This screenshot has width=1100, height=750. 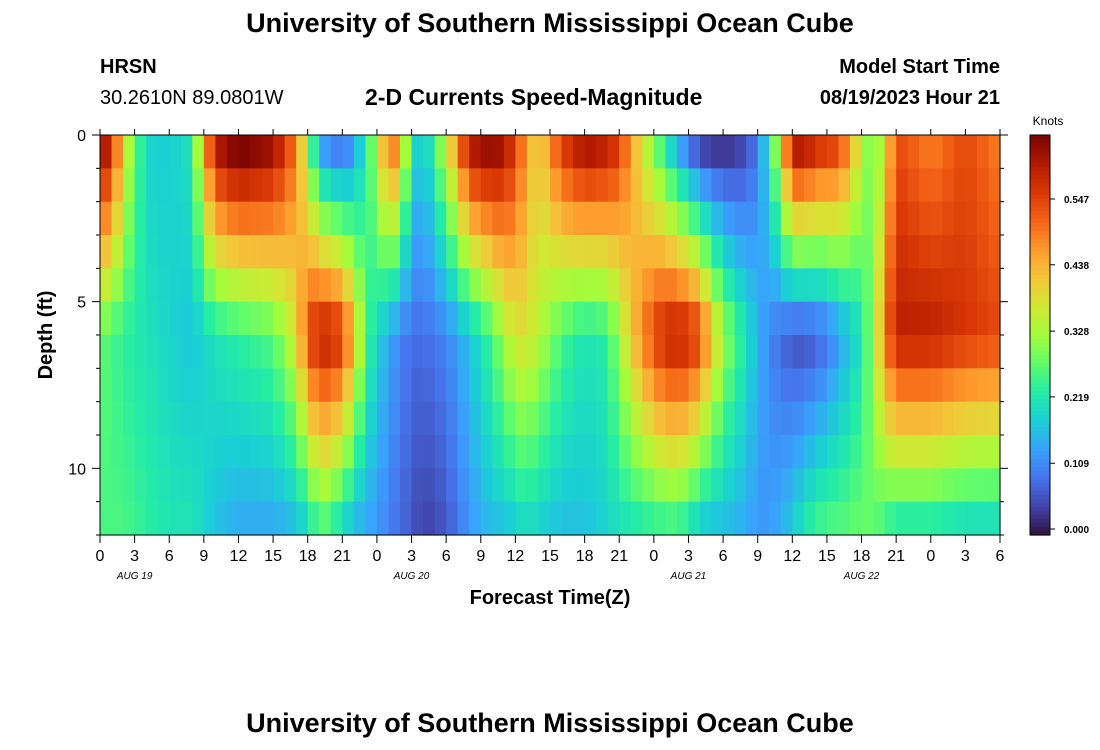 What do you see at coordinates (1040, 335) in the screenshot?
I see `colorbar-frame` at bounding box center [1040, 335].